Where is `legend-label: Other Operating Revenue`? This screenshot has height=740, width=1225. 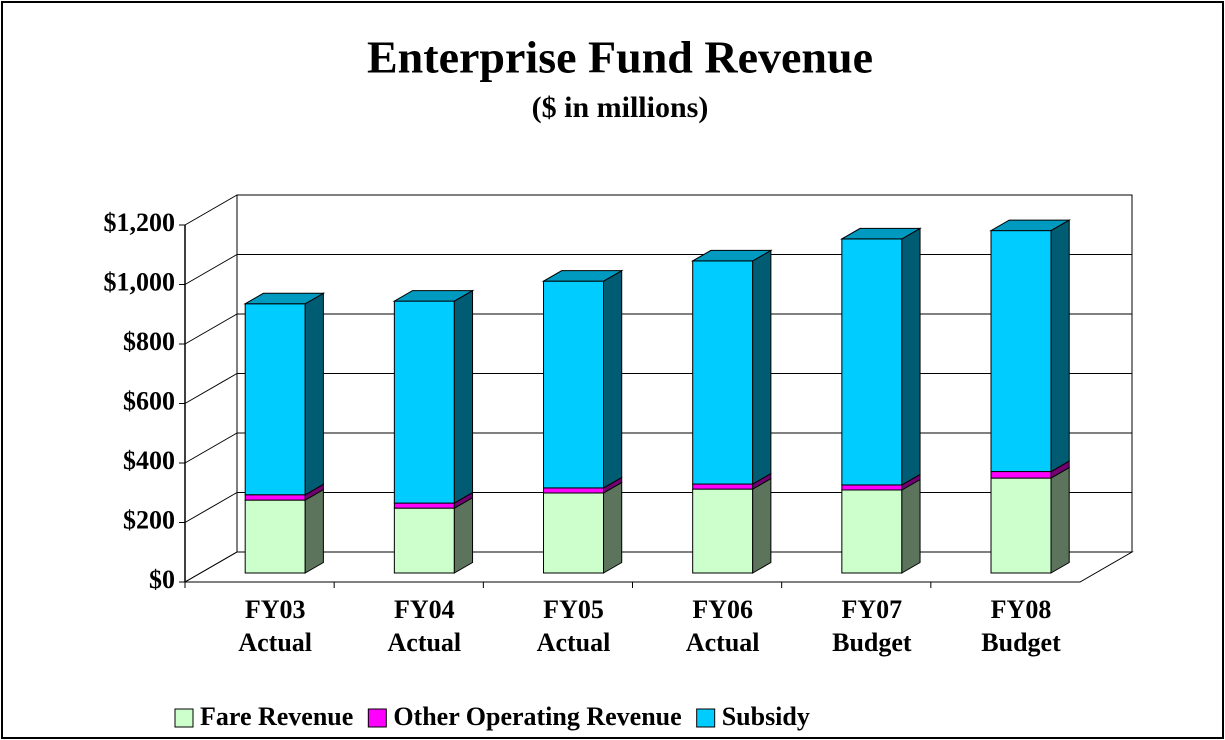 legend-label: Other Operating Revenue is located at coordinates (537, 716).